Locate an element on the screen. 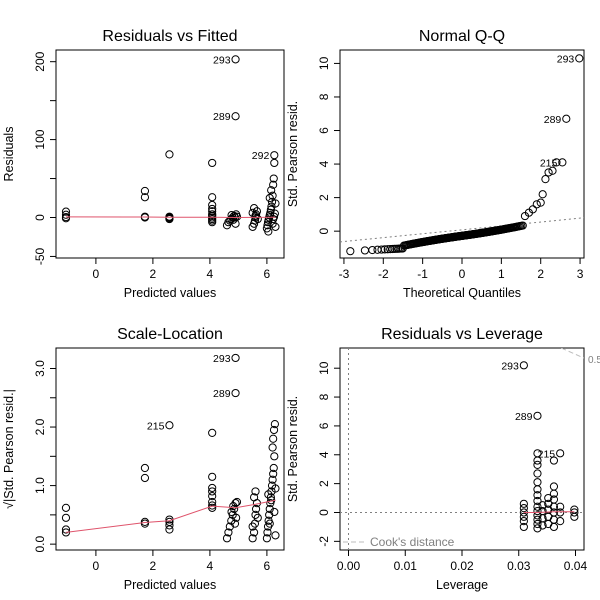 Image resolution: width=600 pixels, height=600 pixels. panel-title: Scale-Location is located at coordinates (170, 334).